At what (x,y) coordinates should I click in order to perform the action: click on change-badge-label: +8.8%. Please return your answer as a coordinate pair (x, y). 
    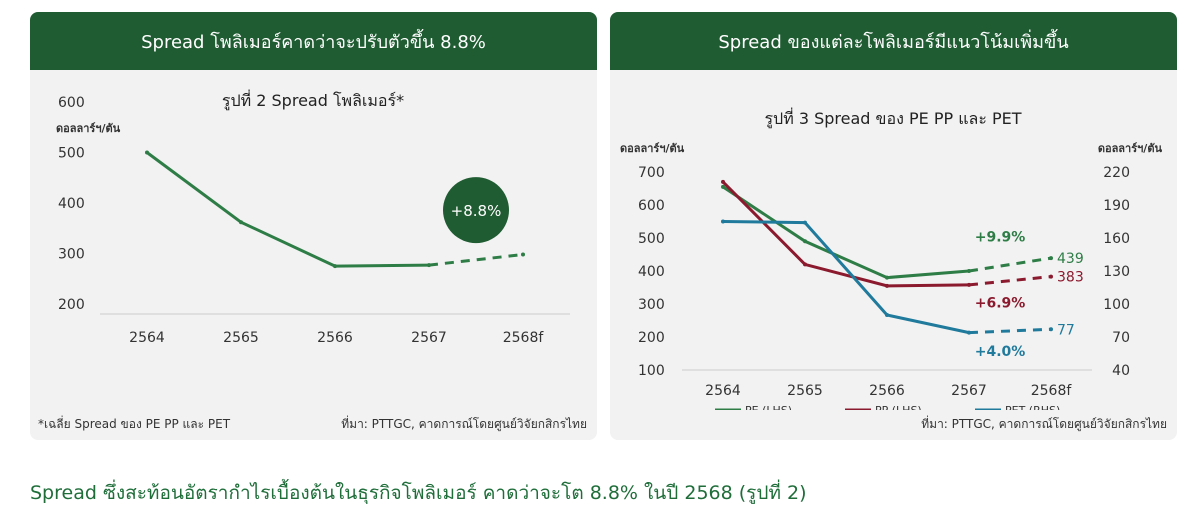
    Looking at the image, I should click on (476, 211).